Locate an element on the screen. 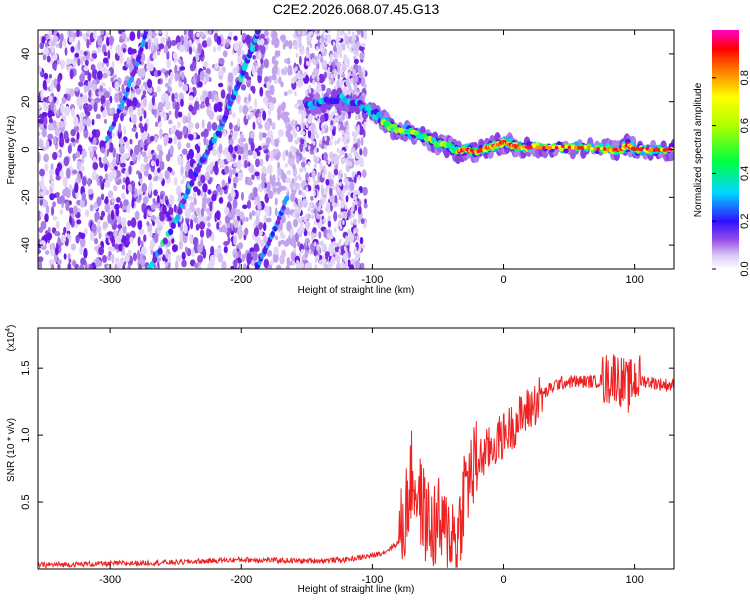 This screenshot has width=750, height=600. snr-x-tick-label: -100 is located at coordinates (372, 580).